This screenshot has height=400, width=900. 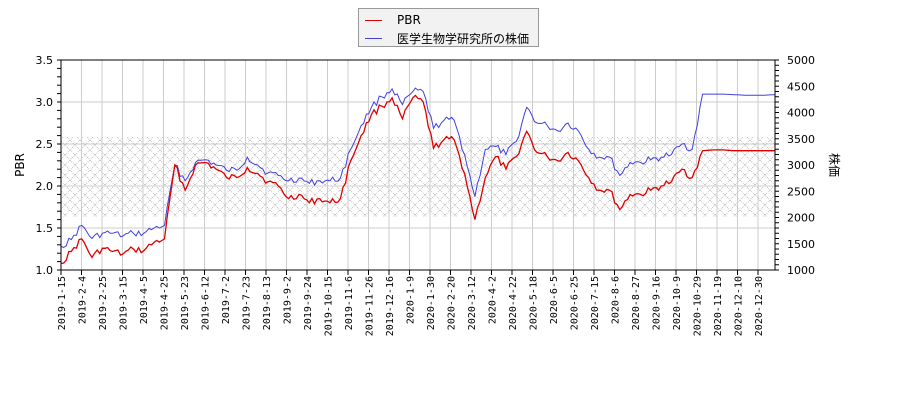 I want to click on x-tick-label: 2019-9-24, so click(x=308, y=303).